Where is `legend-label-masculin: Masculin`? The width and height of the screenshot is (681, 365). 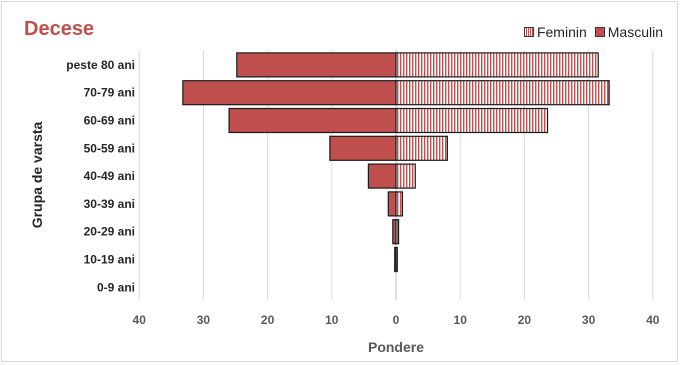 legend-label-masculin: Masculin is located at coordinates (635, 32).